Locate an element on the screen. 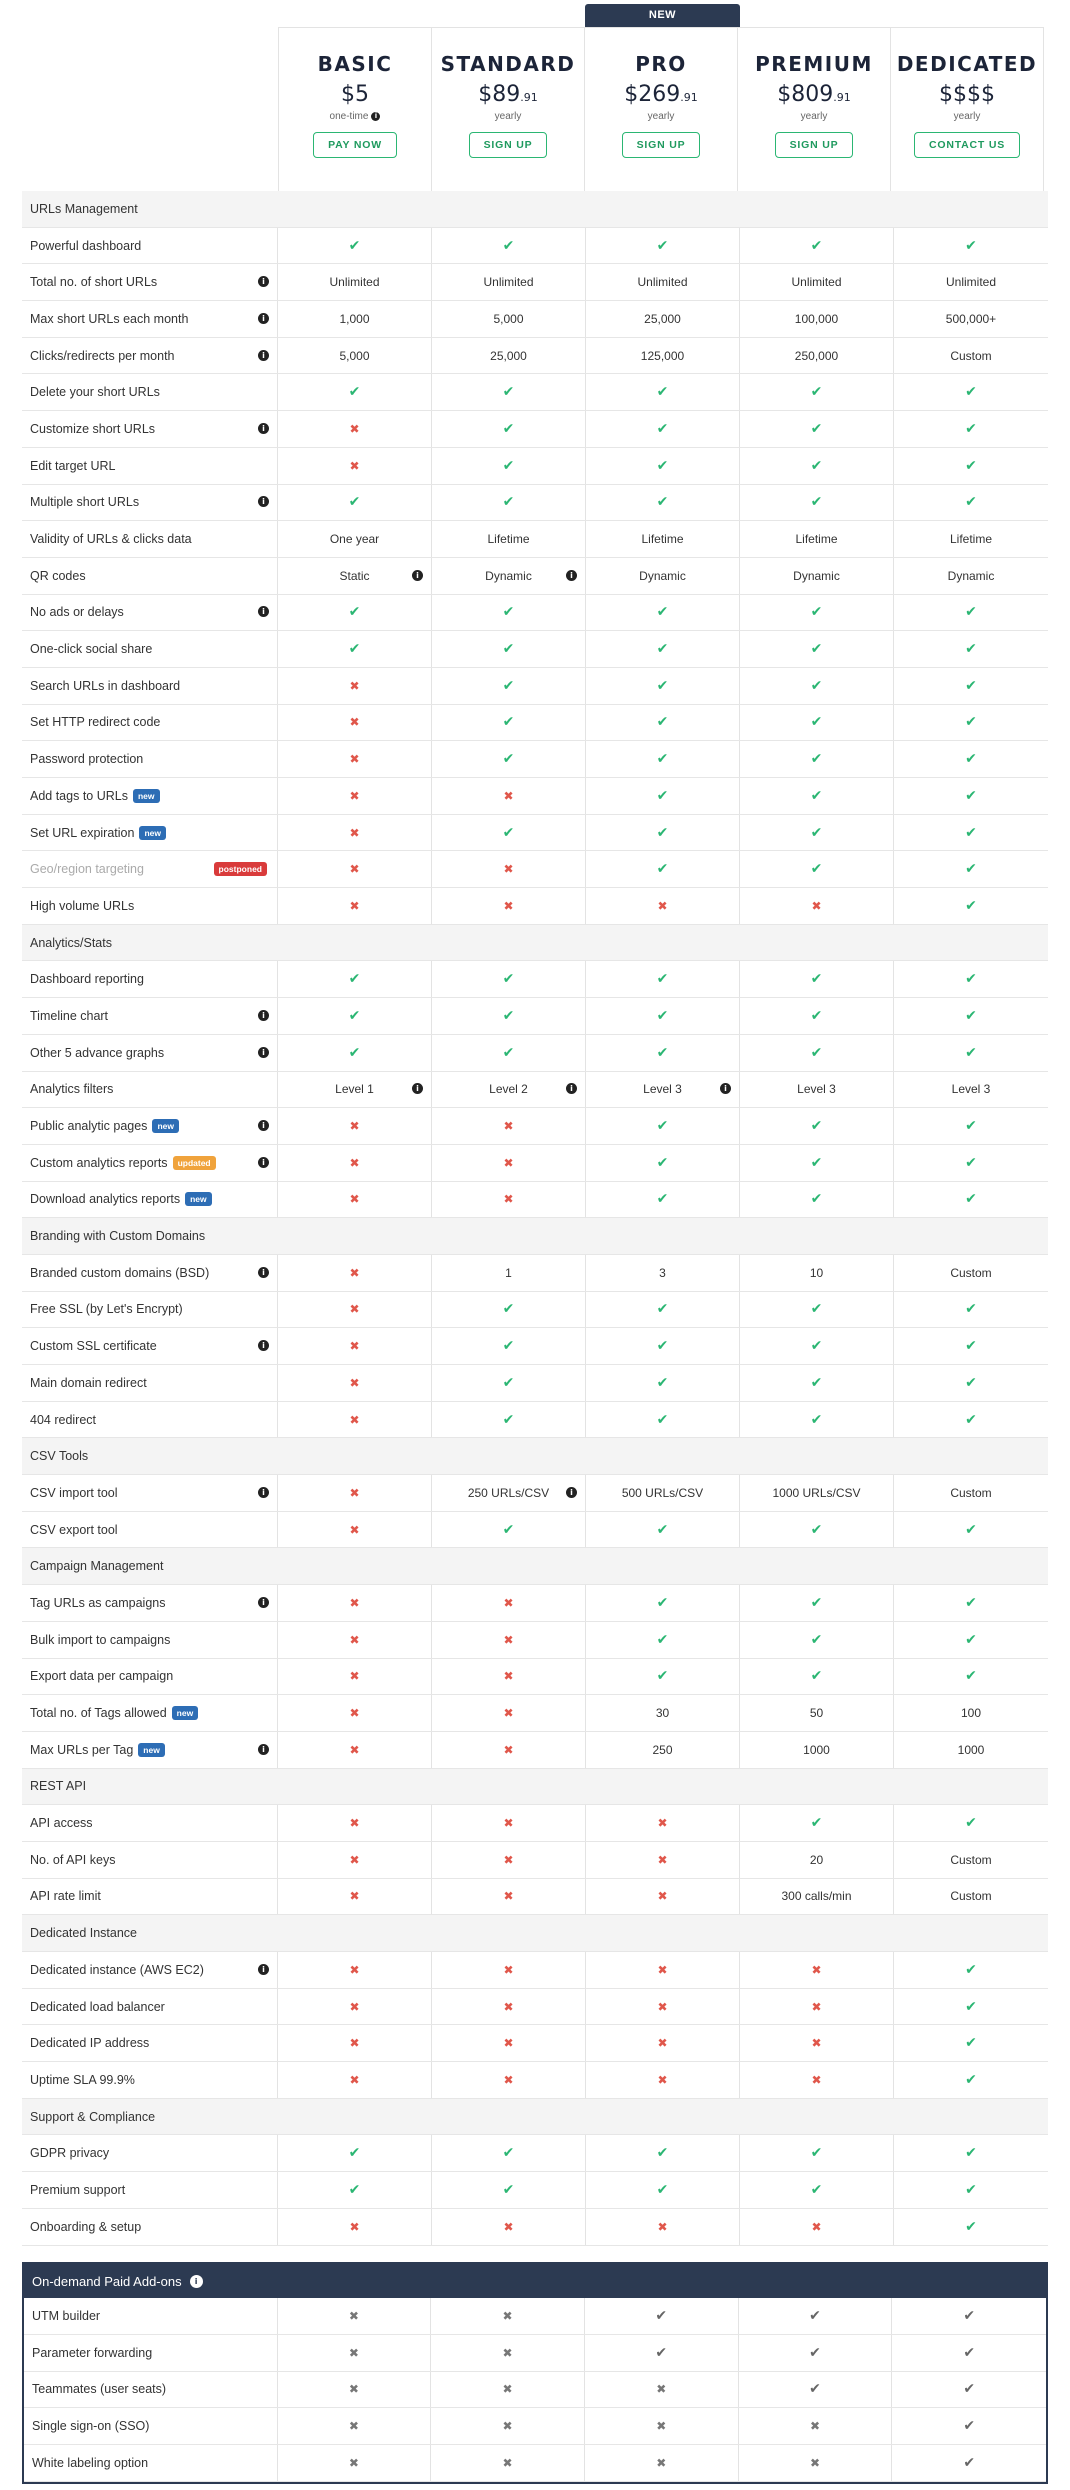  cell-value: 50 is located at coordinates (816, 1713).